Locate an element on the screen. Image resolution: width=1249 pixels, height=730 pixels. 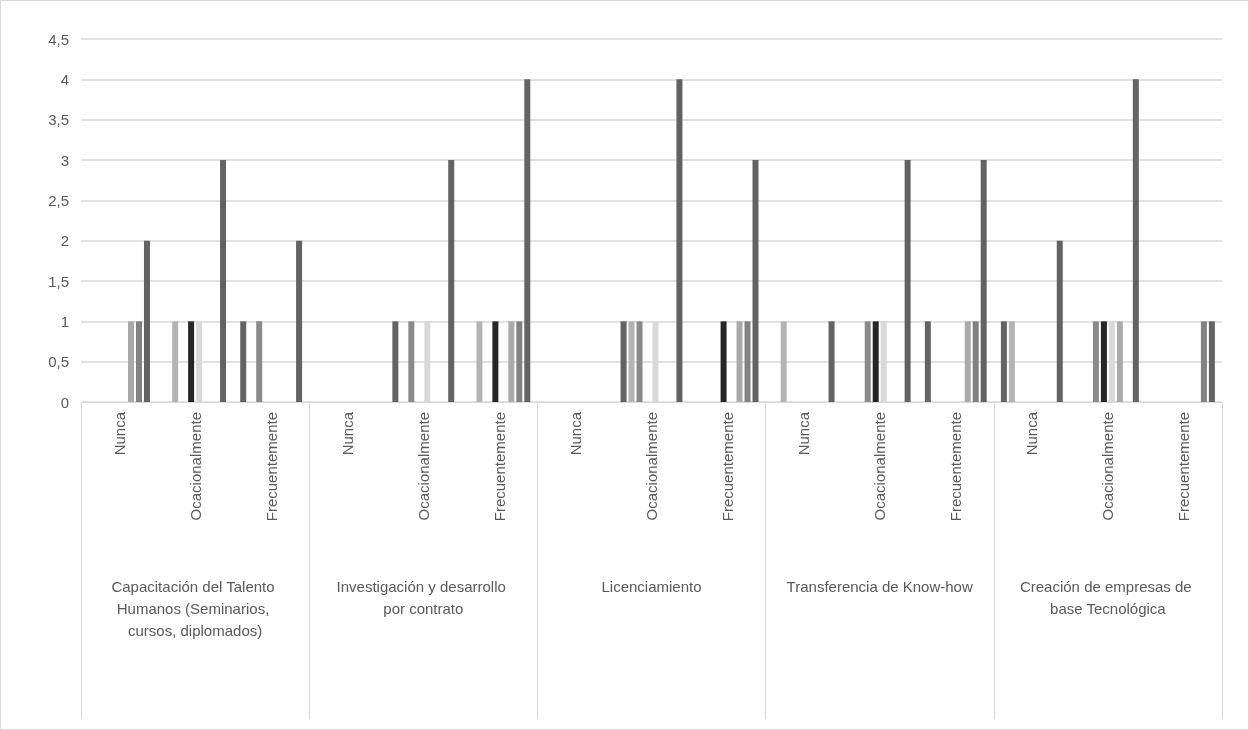
y-tick-label: 1 is located at coordinates (64, 321).